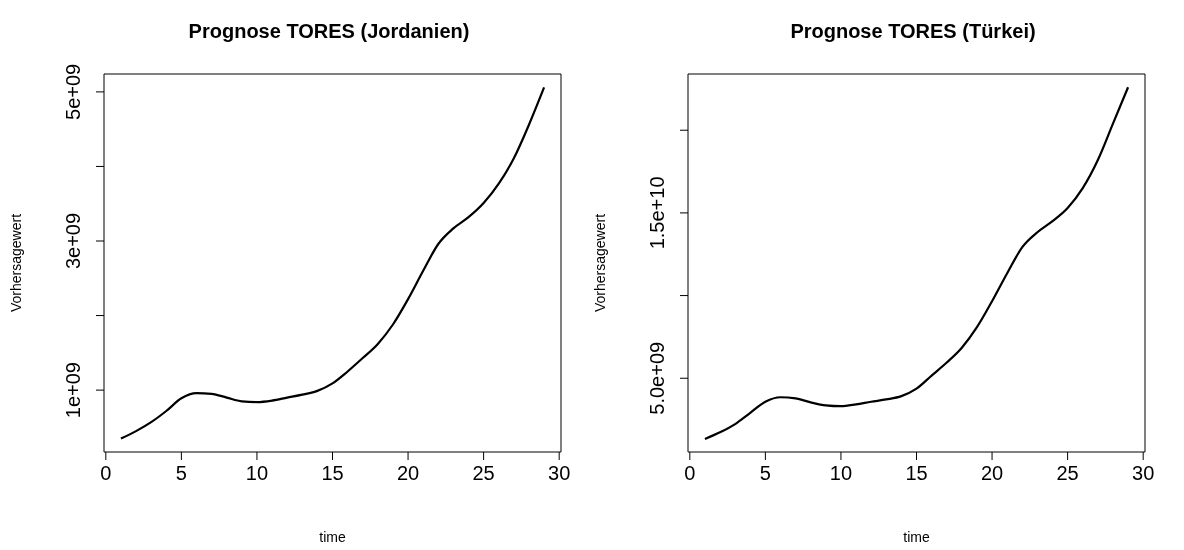 This screenshot has height=550, width=1184. Describe the element at coordinates (73, 390) in the screenshot. I see `y-tick-label: 1e+09` at that location.